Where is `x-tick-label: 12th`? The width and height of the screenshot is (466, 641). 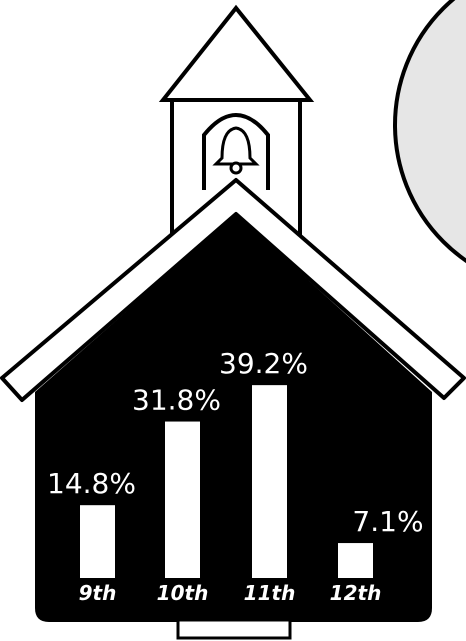 x-tick-label: 12th is located at coordinates (356, 593).